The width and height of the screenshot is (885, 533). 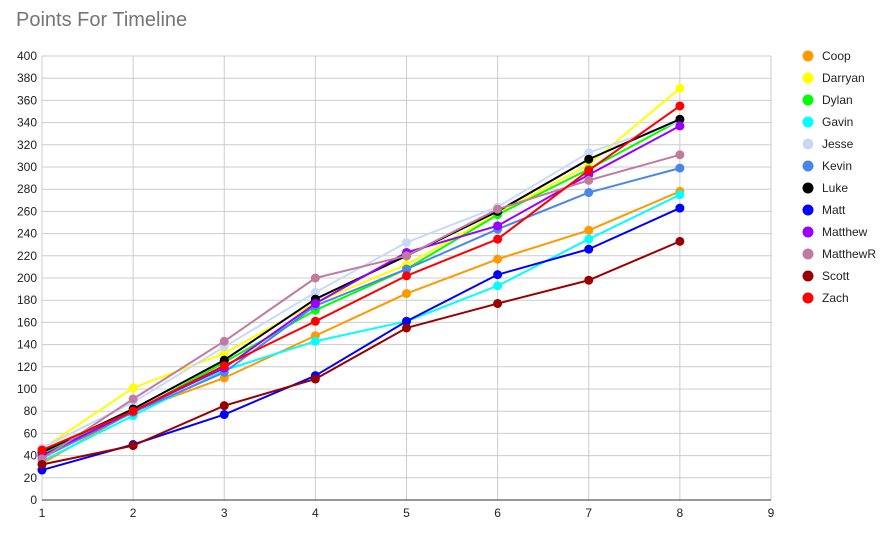 What do you see at coordinates (27, 300) in the screenshot?
I see `y-tick-label: 180` at bounding box center [27, 300].